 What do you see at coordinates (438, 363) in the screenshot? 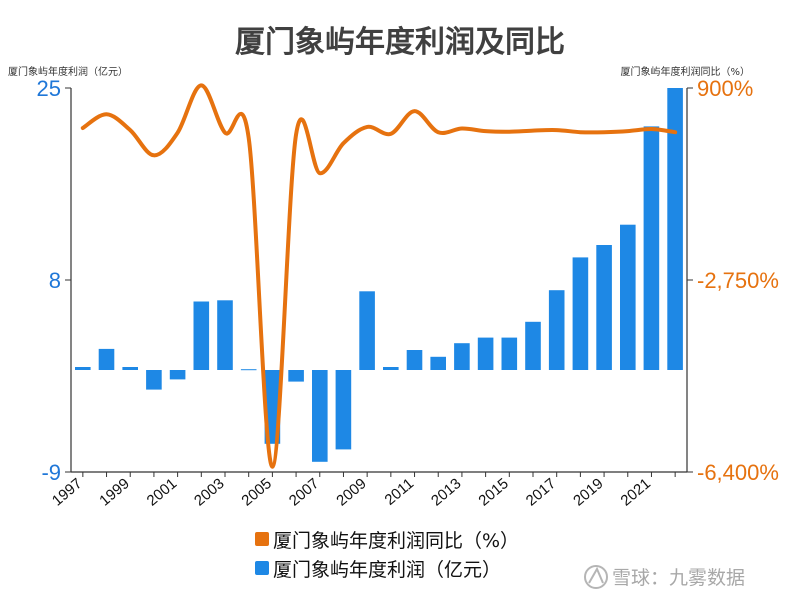
I see `bar-2012` at bounding box center [438, 363].